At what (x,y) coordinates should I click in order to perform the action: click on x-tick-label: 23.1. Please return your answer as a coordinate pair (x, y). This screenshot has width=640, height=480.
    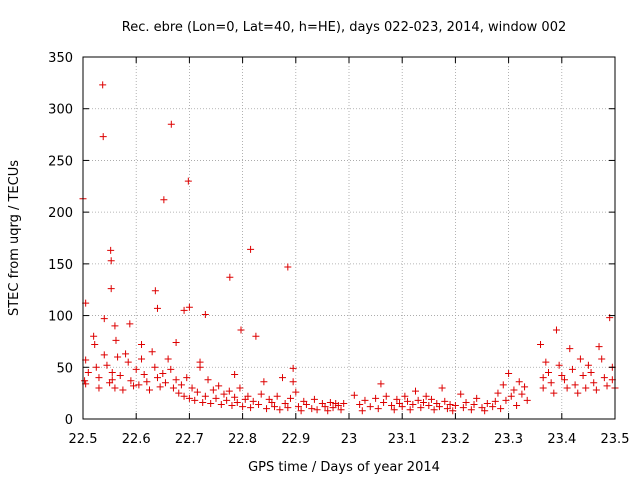
    Looking at the image, I should click on (402, 439).